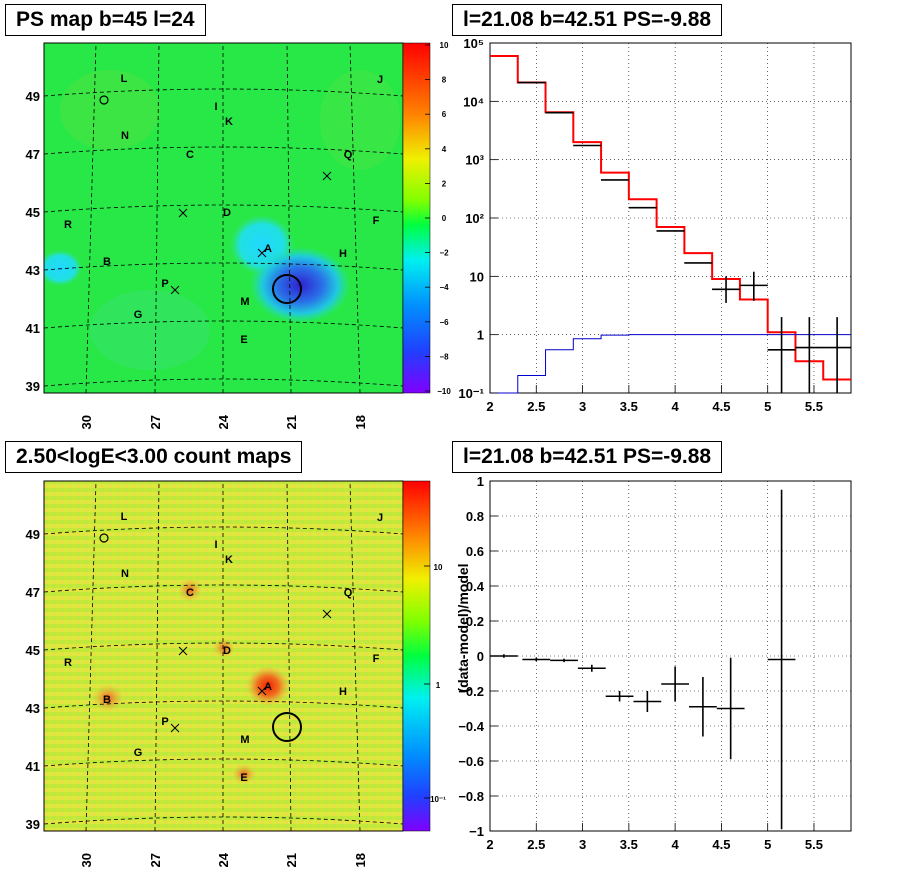 The height and width of the screenshot is (875, 898). I want to click on y-tick-label: −0.4, so click(471, 726).